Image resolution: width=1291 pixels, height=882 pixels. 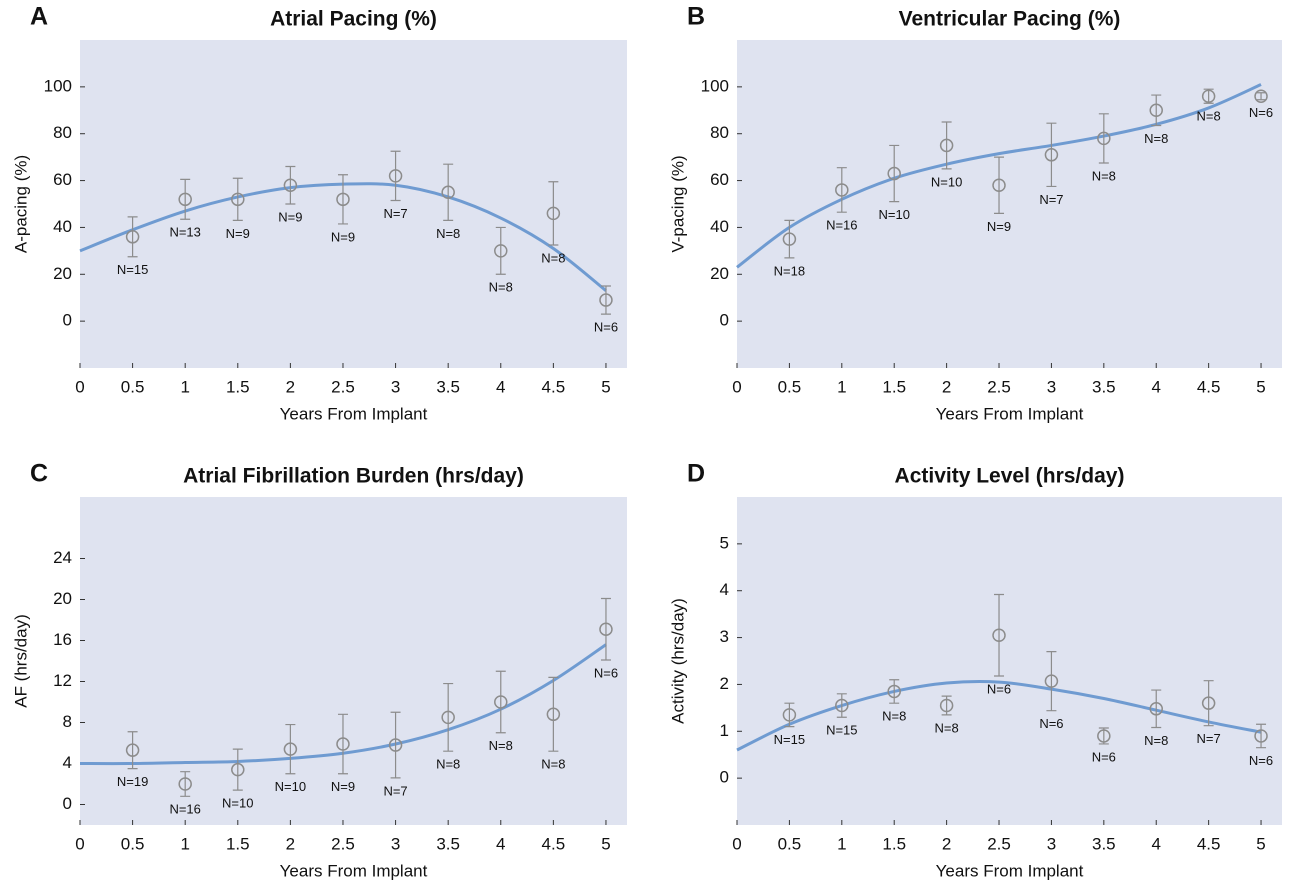 What do you see at coordinates (696, 17) in the screenshot?
I see `panel-letter: B` at bounding box center [696, 17].